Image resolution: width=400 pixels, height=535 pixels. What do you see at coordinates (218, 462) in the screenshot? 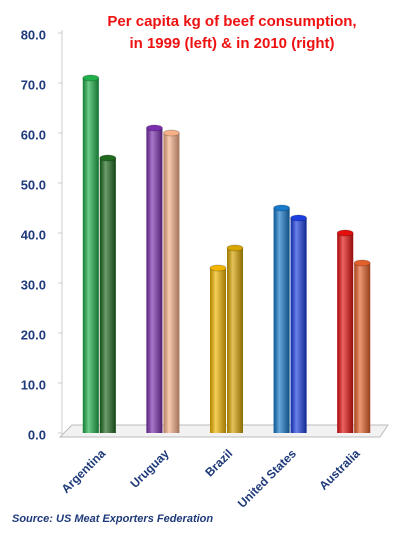
I see `x-tick-label: Brazil` at bounding box center [218, 462].